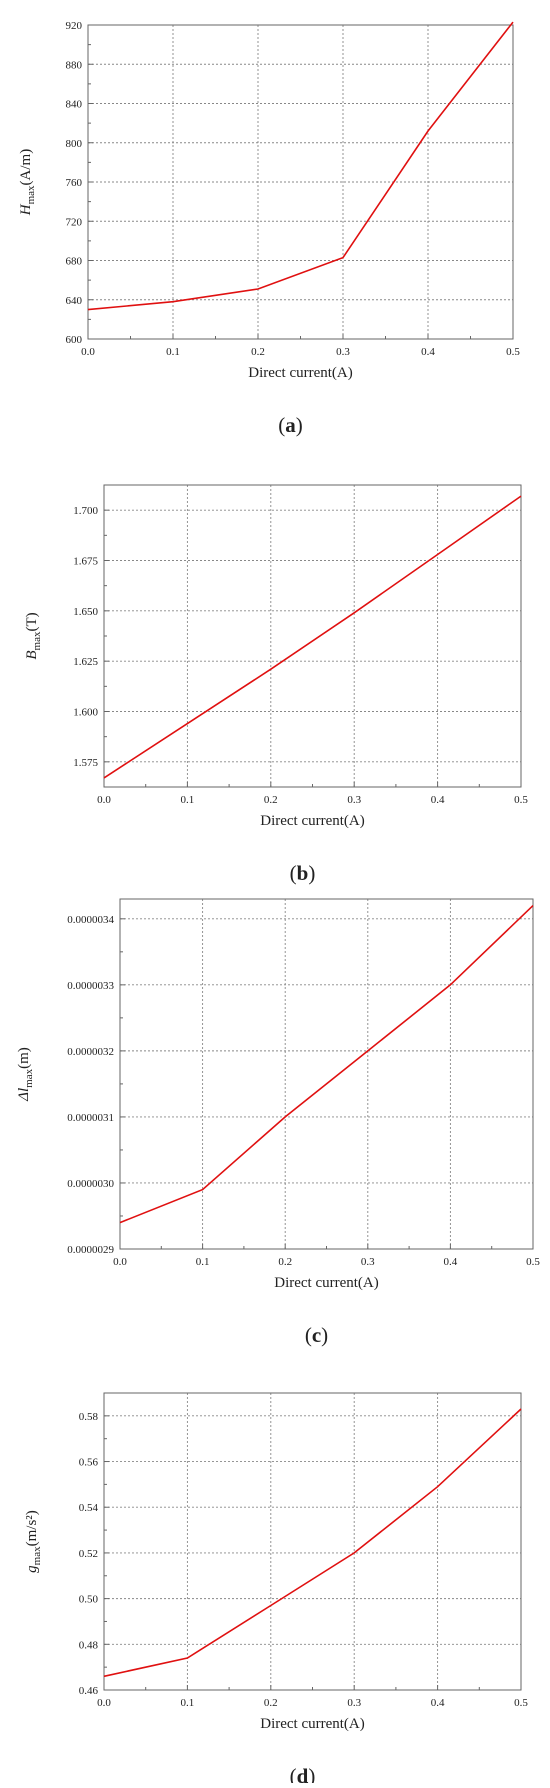 Image resolution: width=550 pixels, height=1788 pixels. Describe the element at coordinates (74, 262) in the screenshot. I see `y-tick-label: 680` at that location.